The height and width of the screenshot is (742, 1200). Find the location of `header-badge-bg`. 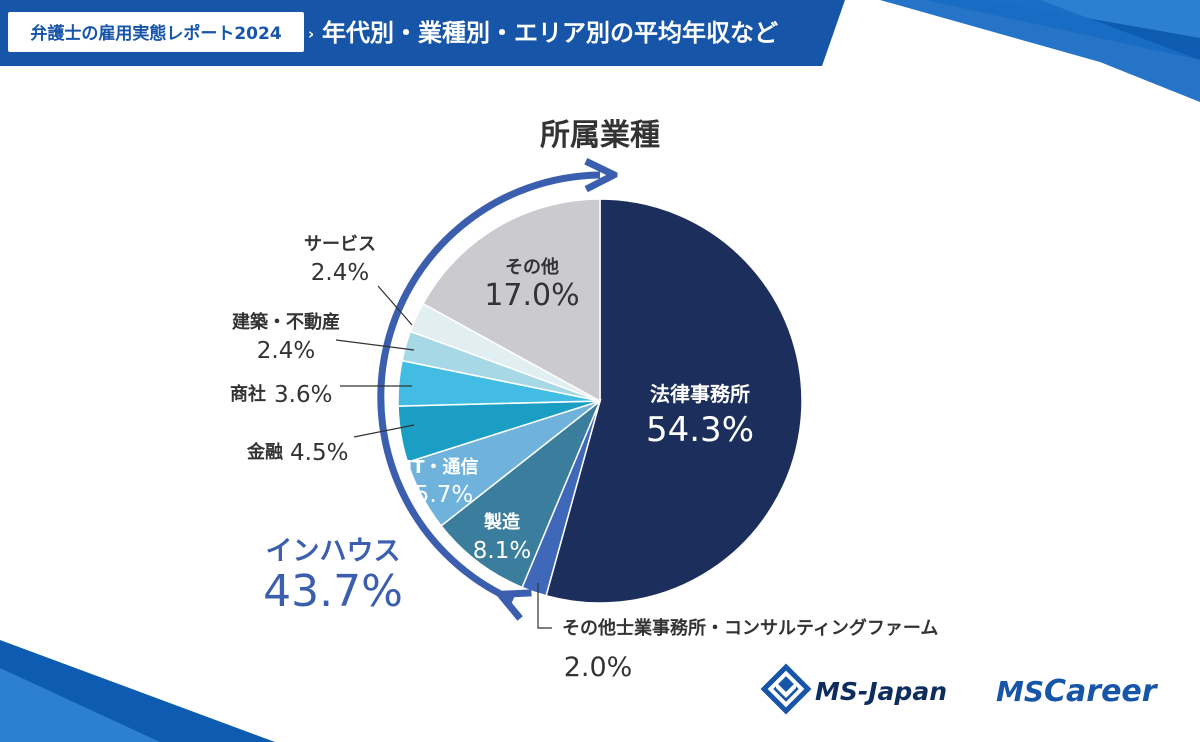

header-badge-bg is located at coordinates (156, 32).